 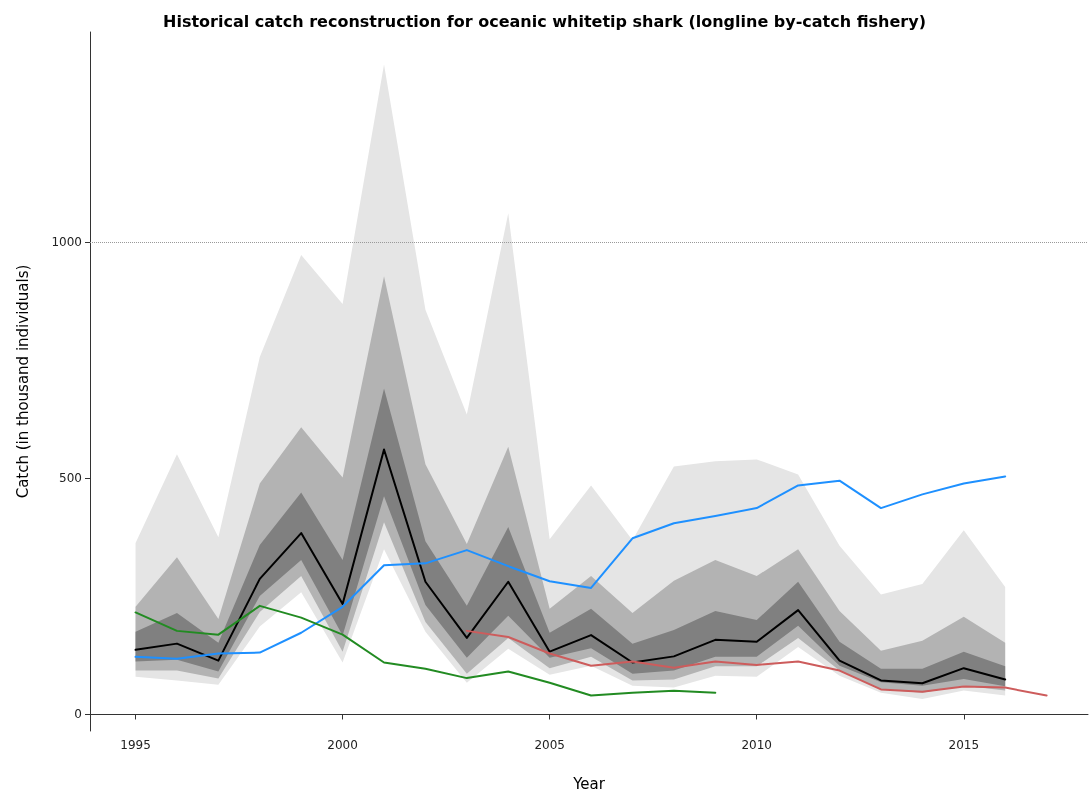 What do you see at coordinates (135, 745) in the screenshot?
I see `x-tick-label: 1995` at bounding box center [135, 745].